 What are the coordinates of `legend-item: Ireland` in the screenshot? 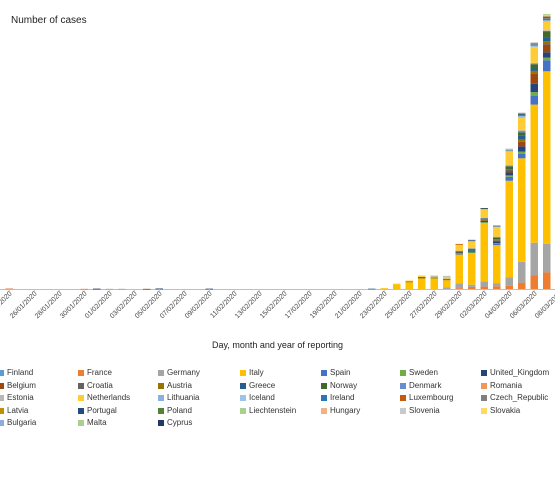 It's located at (337, 398).